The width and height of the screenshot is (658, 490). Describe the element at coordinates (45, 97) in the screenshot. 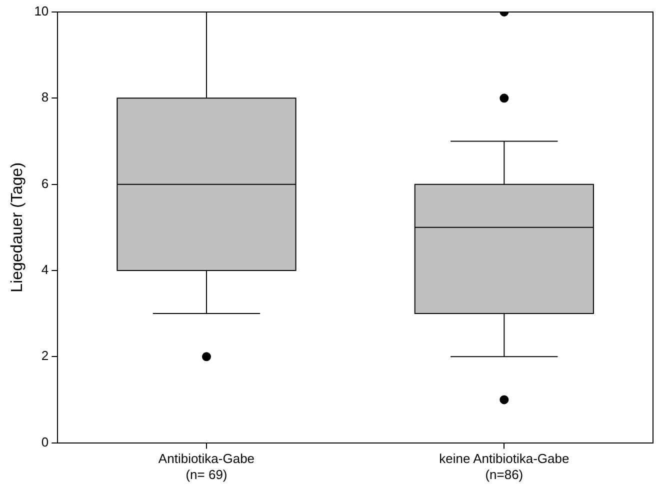

I see `y-tick-label: 8` at that location.